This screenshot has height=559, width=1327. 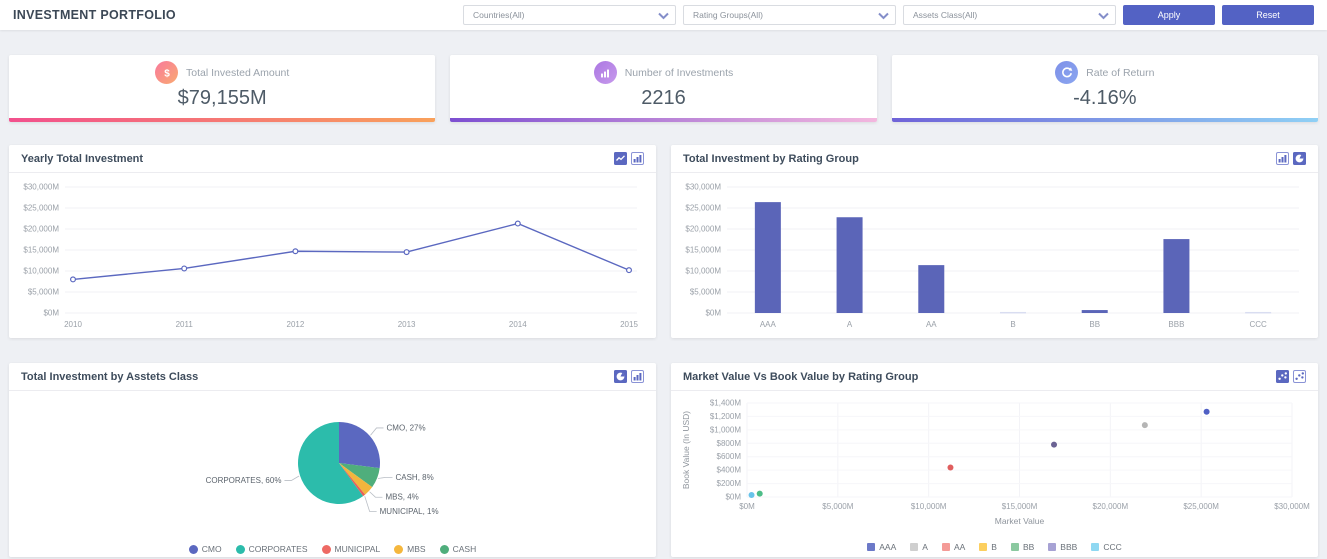 What do you see at coordinates (73, 324) in the screenshot?
I see `svg-text: 2010` at bounding box center [73, 324].